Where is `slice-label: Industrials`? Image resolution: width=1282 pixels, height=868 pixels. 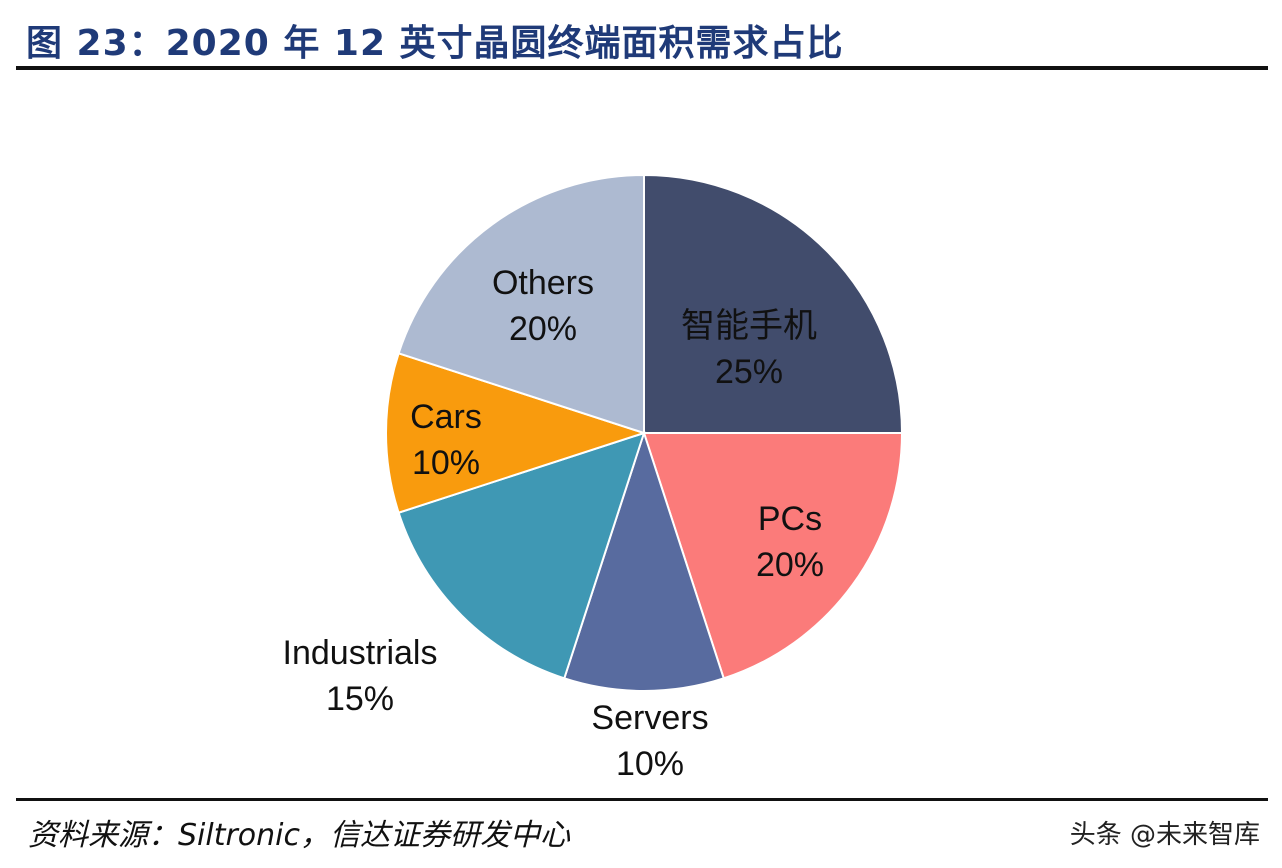
slice-label: Industrials is located at coordinates (360, 653).